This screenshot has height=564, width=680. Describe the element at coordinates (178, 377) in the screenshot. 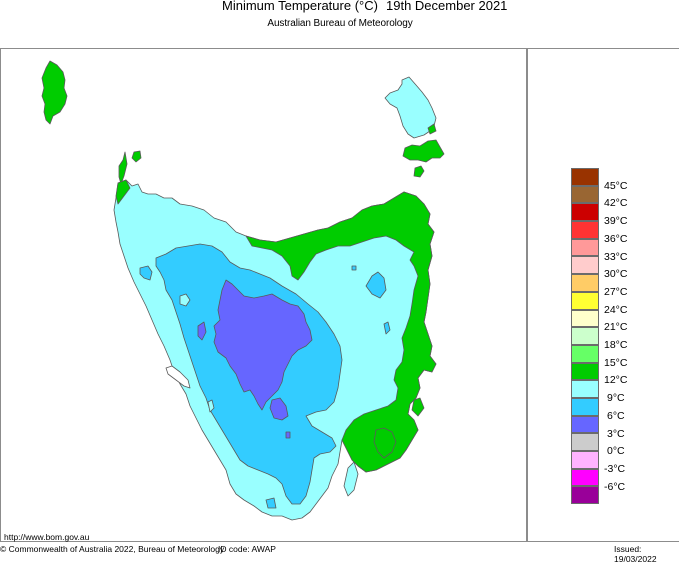

I see `macquarie-harbour` at that location.